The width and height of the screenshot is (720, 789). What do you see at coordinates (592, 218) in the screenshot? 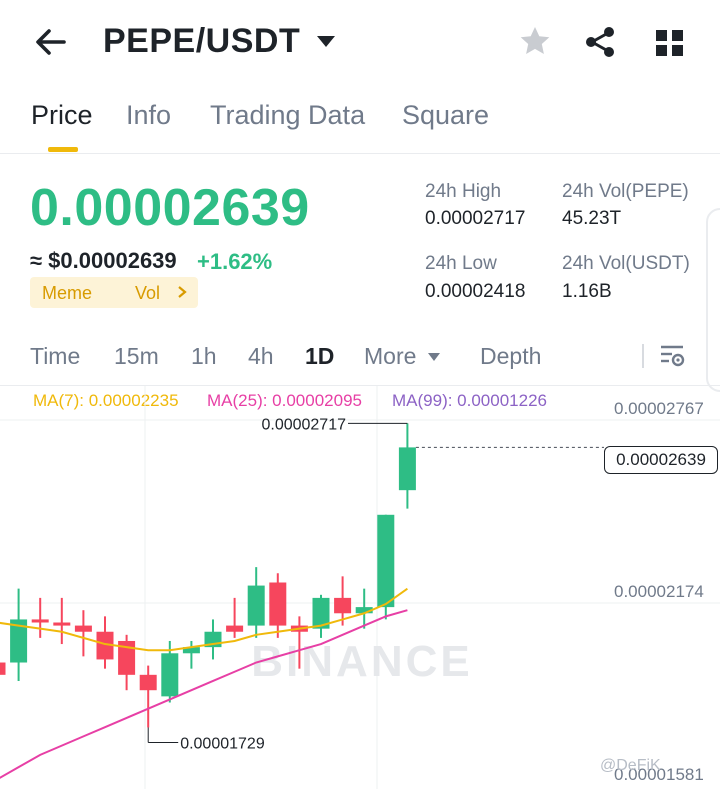
I see `vol-base-value: 45.23T` at bounding box center [592, 218].